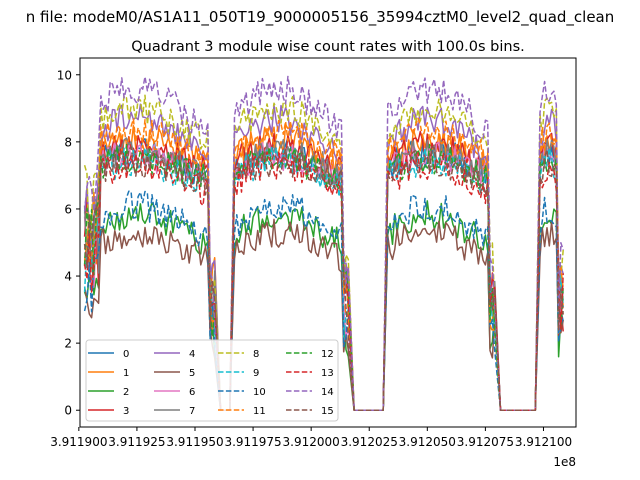  What do you see at coordinates (68, 209) in the screenshot?
I see `y-tick-label: 6` at bounding box center [68, 209].